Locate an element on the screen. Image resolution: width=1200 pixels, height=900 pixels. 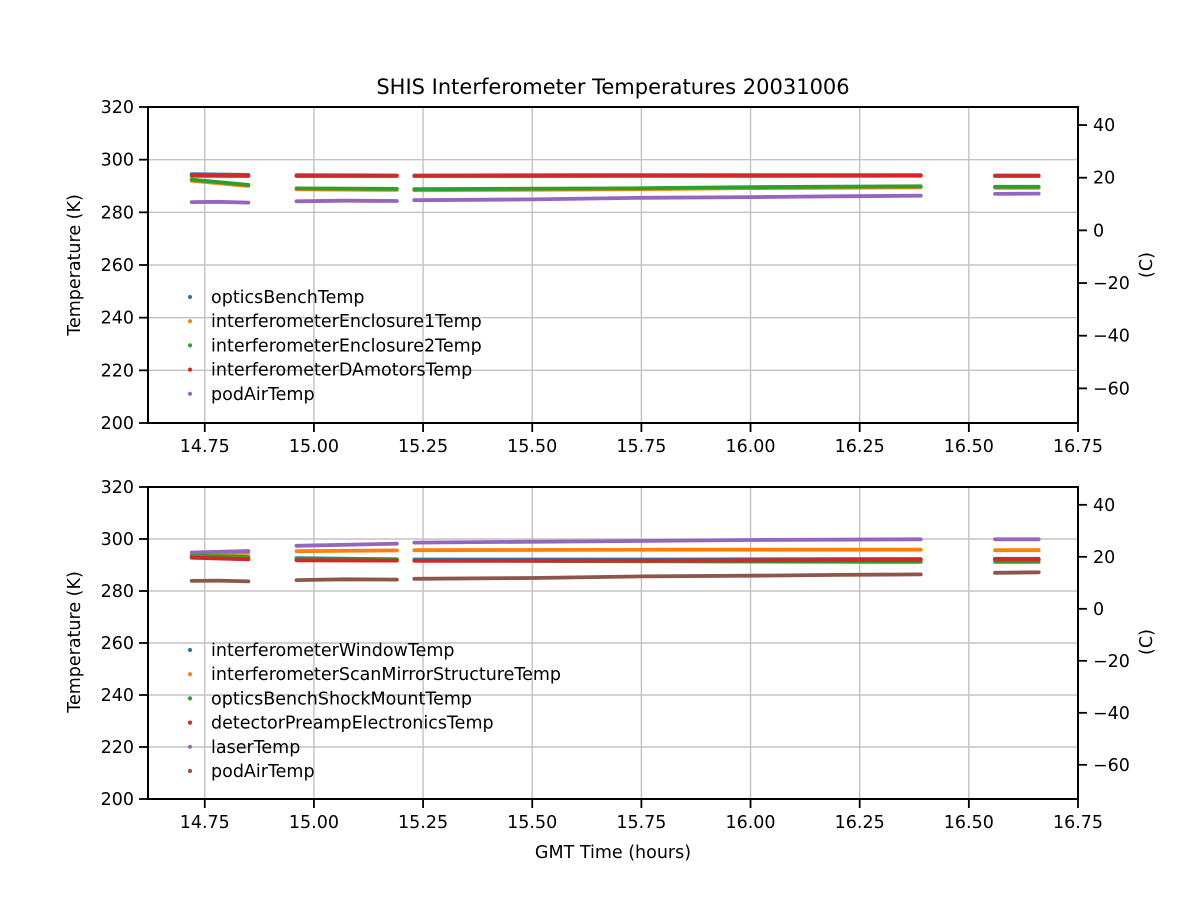
series-laserTemp is located at coordinates (615, 546).